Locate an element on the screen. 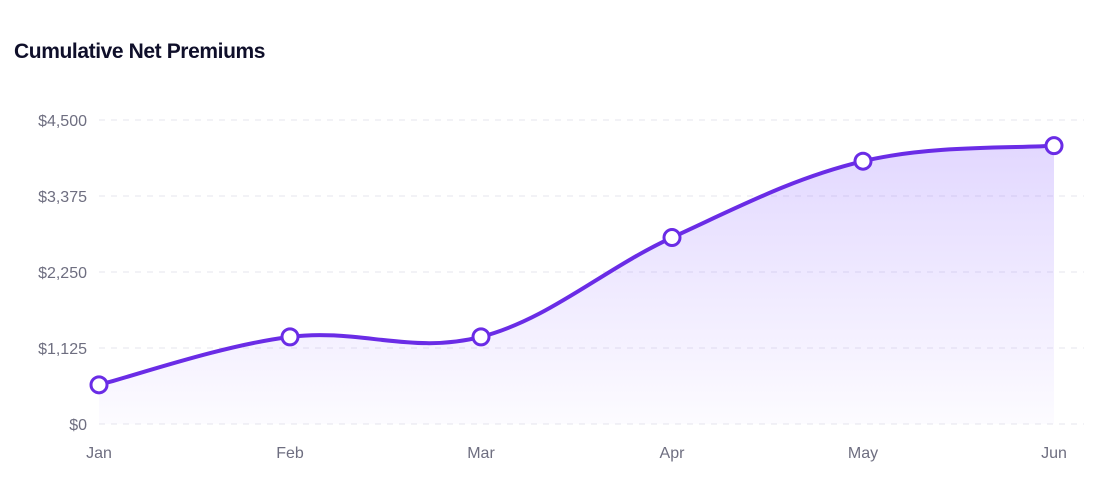  x-axis-ticks: Jan Feb Mar Apr May Jun is located at coordinates (576, 453).